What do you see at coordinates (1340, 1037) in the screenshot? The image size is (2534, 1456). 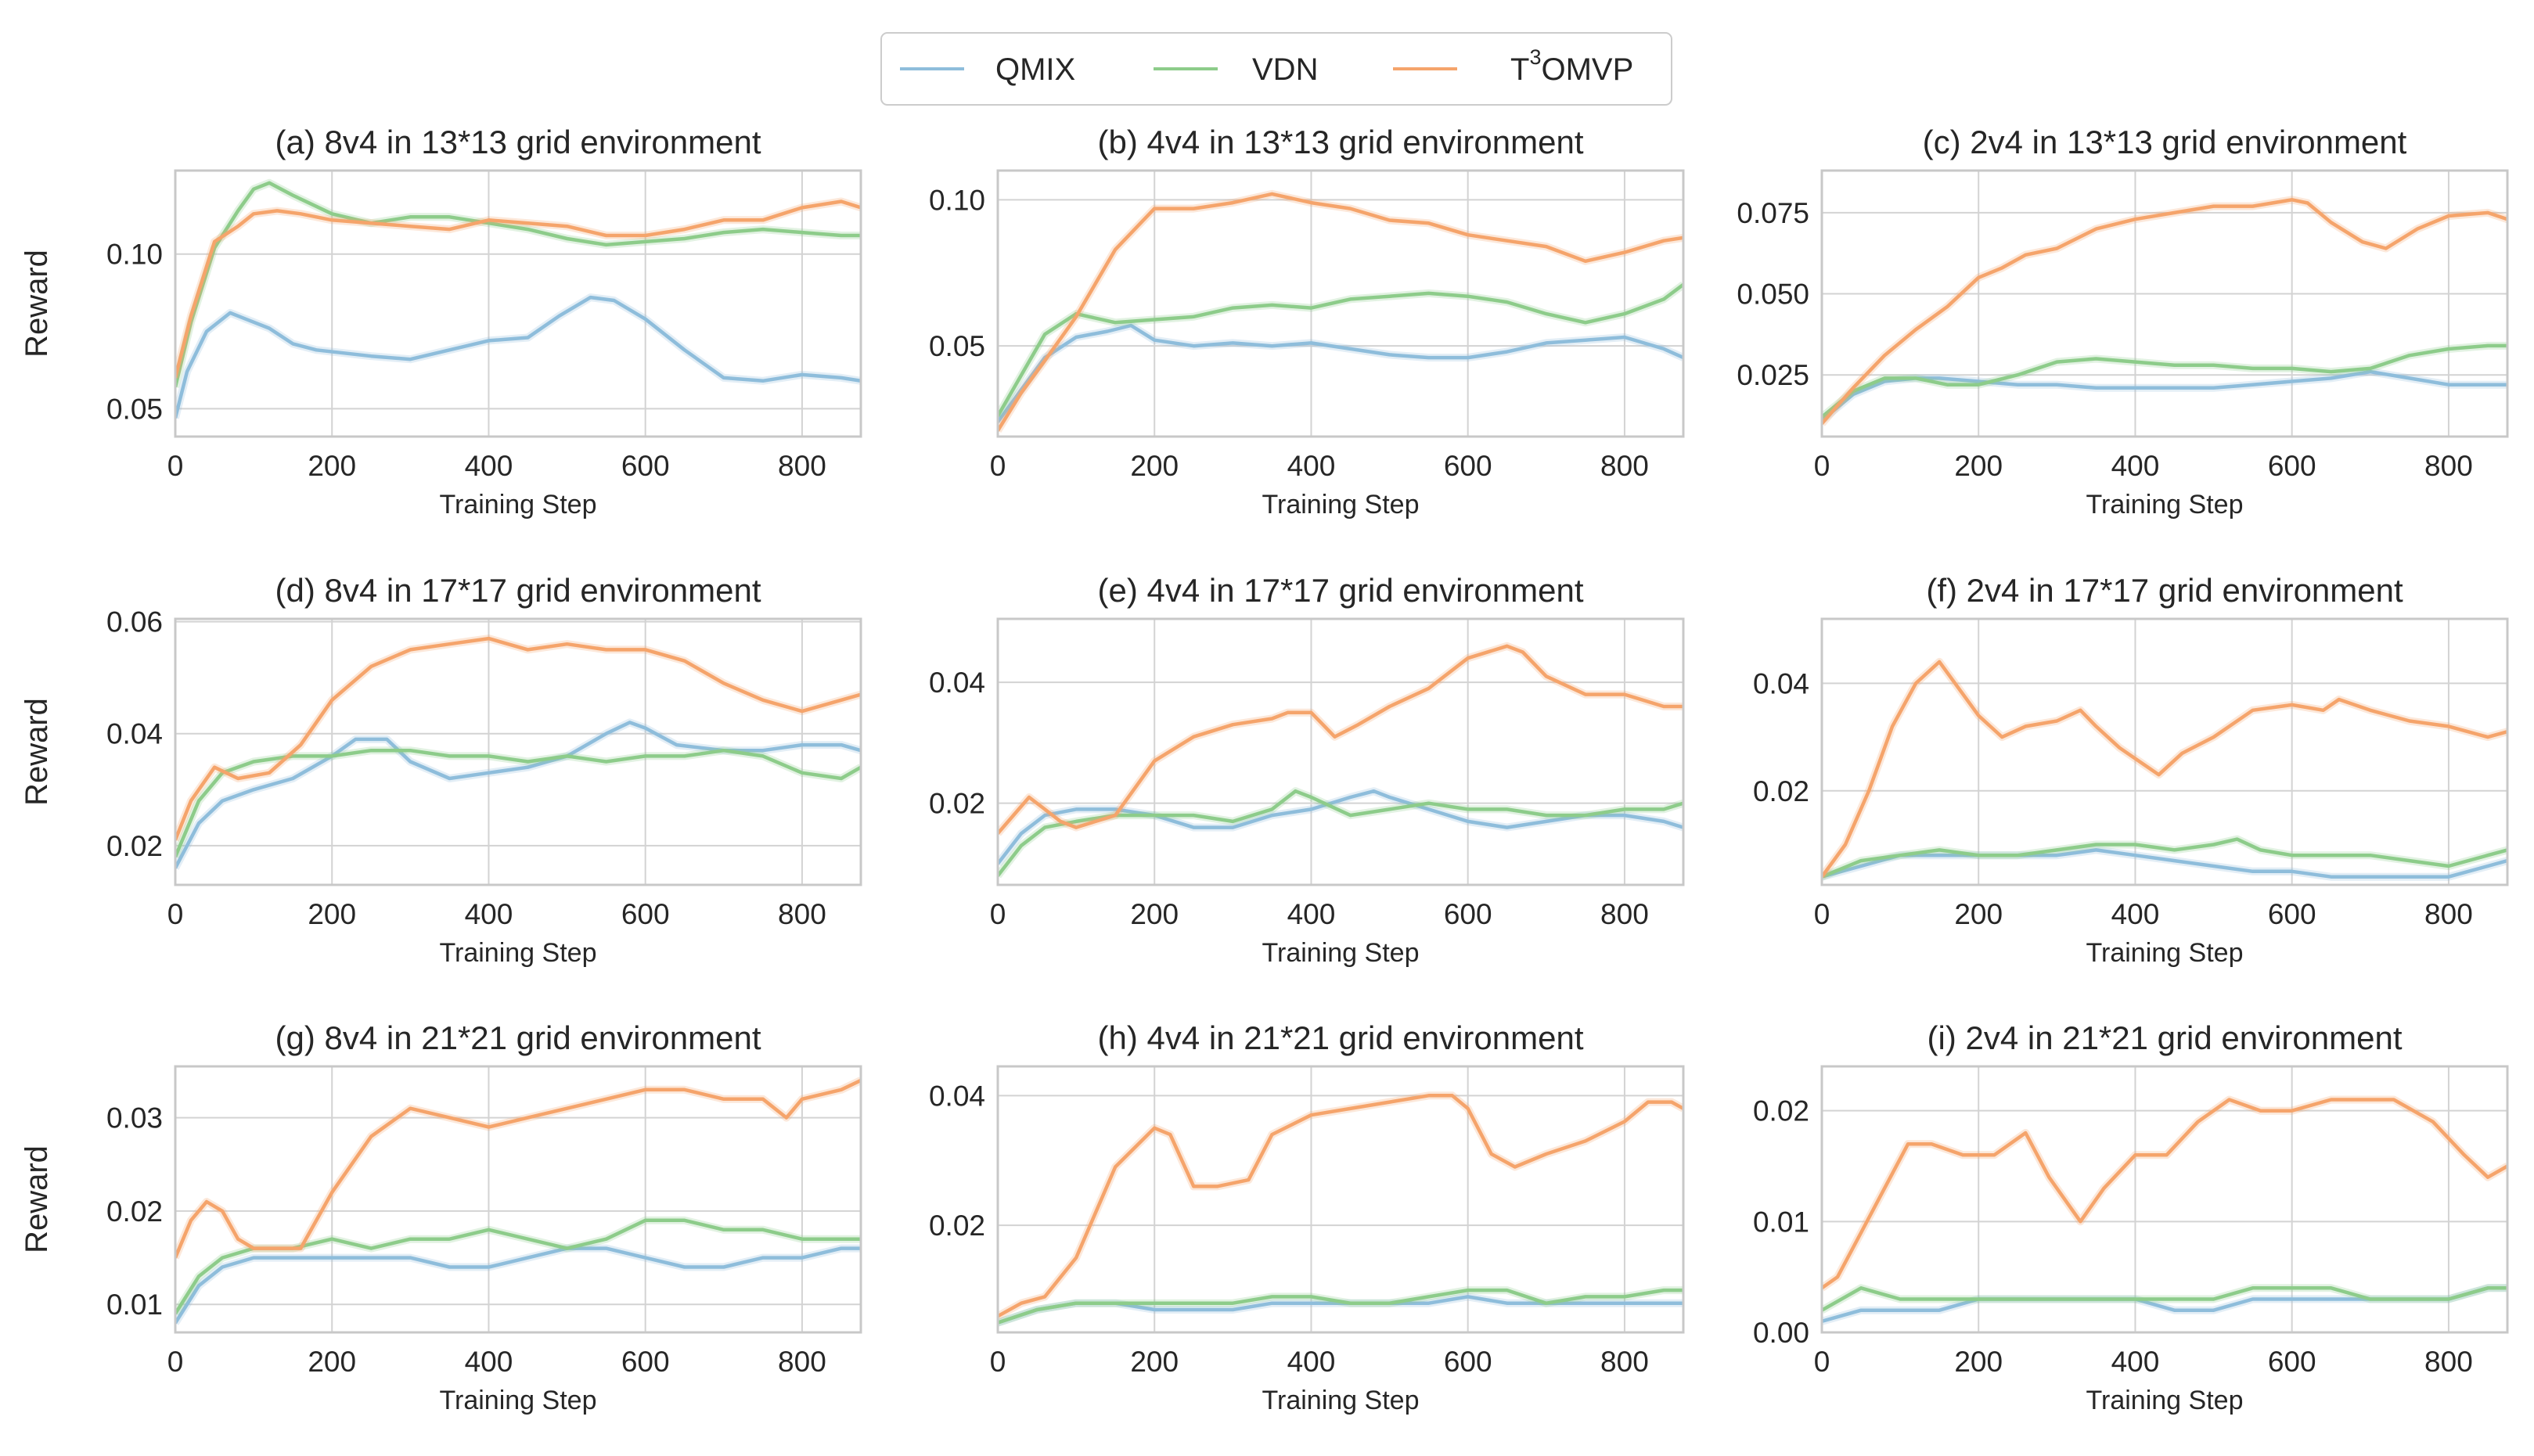 I see `chart-title: (h) 4v4 in 21*21 grid environment` at bounding box center [1340, 1037].